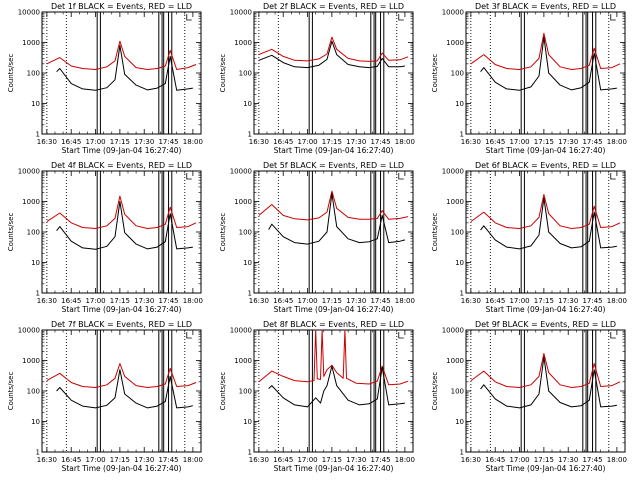 This screenshot has width=640, height=480. I want to click on panel-title: Det 7f BLACK = Events, RED = LLD, so click(121, 324).